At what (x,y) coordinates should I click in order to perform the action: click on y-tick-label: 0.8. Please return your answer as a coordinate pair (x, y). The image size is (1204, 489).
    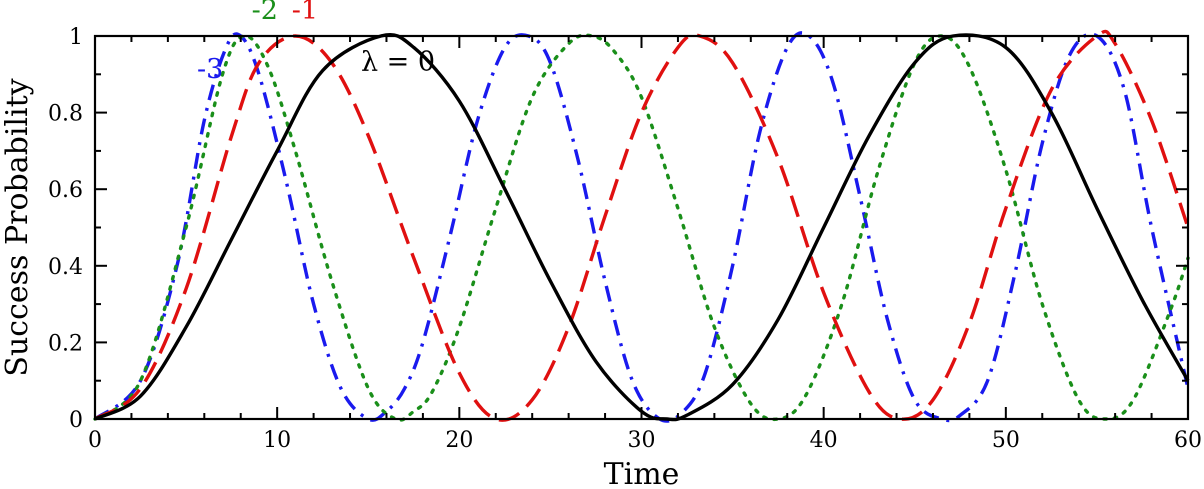
    Looking at the image, I should click on (65, 114).